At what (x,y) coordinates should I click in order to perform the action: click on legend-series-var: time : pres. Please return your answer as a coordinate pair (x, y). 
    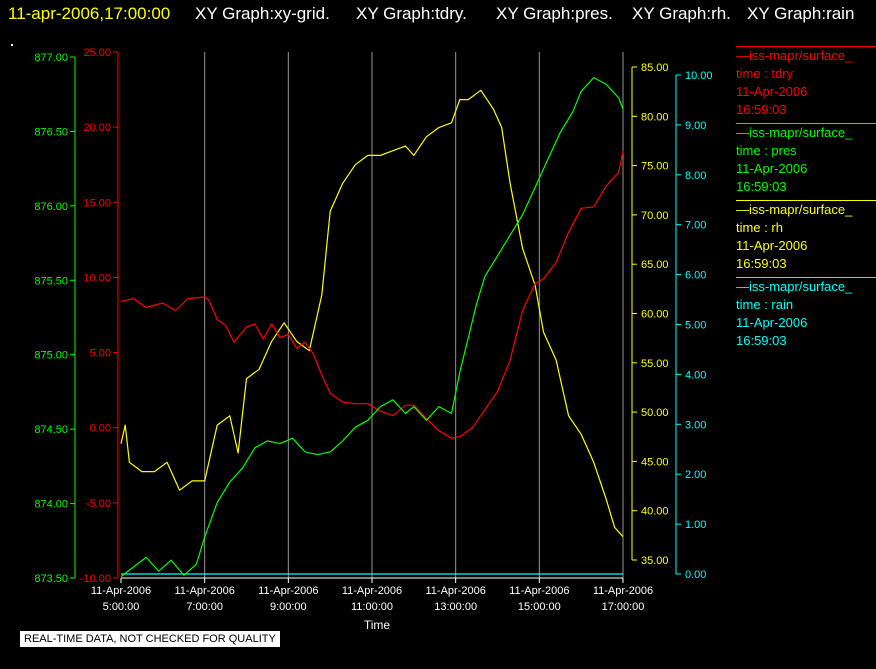
    Looking at the image, I should click on (766, 150).